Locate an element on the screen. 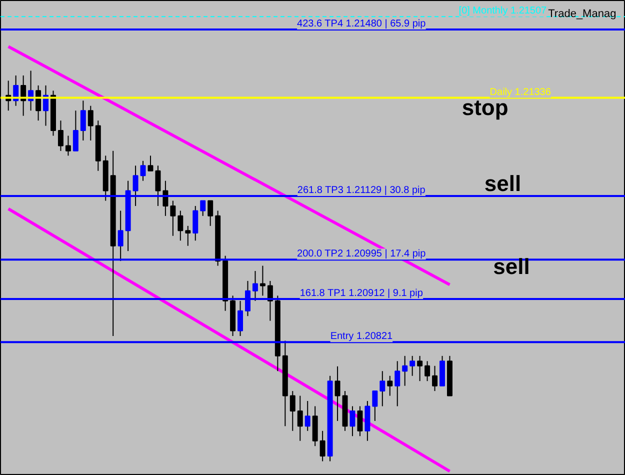 The image size is (625, 475). ref-line-label: 161.8 TP1 1.20912 | 9.1 pip is located at coordinates (362, 293).